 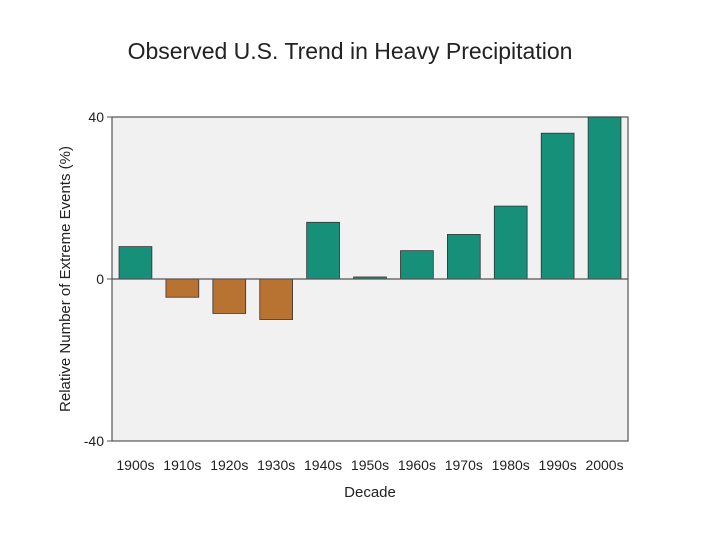 I want to click on x-tick-label: 1900s, so click(x=135, y=465).